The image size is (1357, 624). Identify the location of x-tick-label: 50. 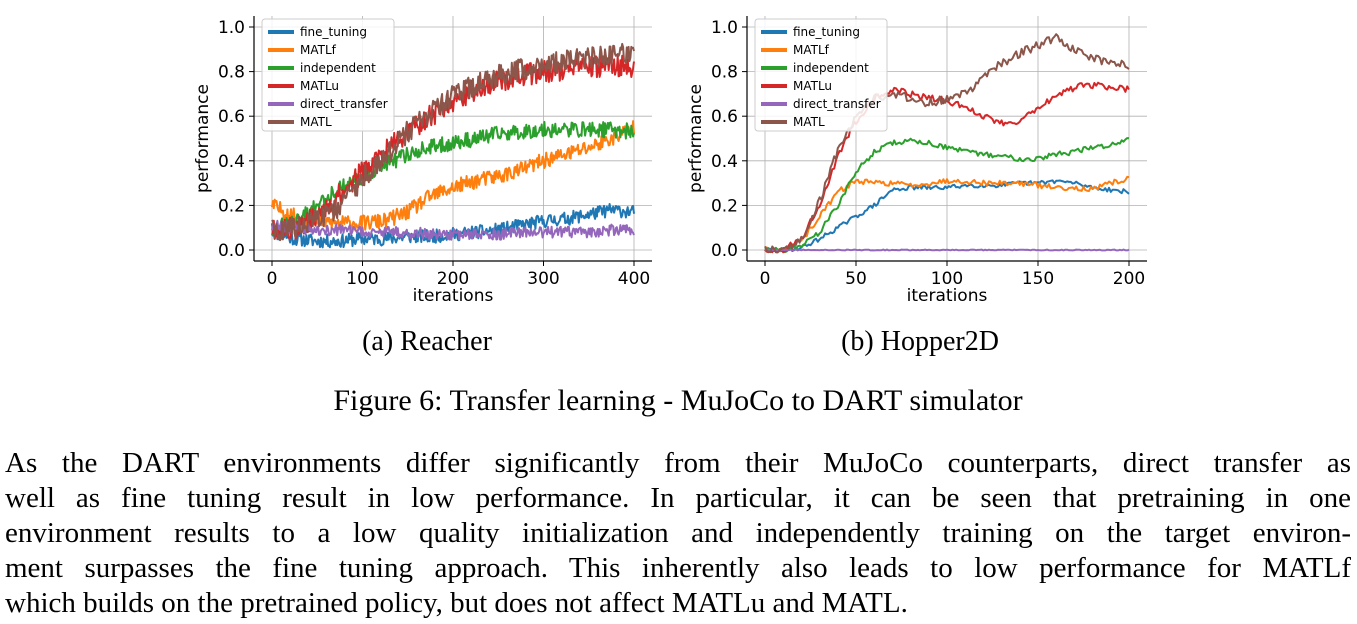
(856, 279).